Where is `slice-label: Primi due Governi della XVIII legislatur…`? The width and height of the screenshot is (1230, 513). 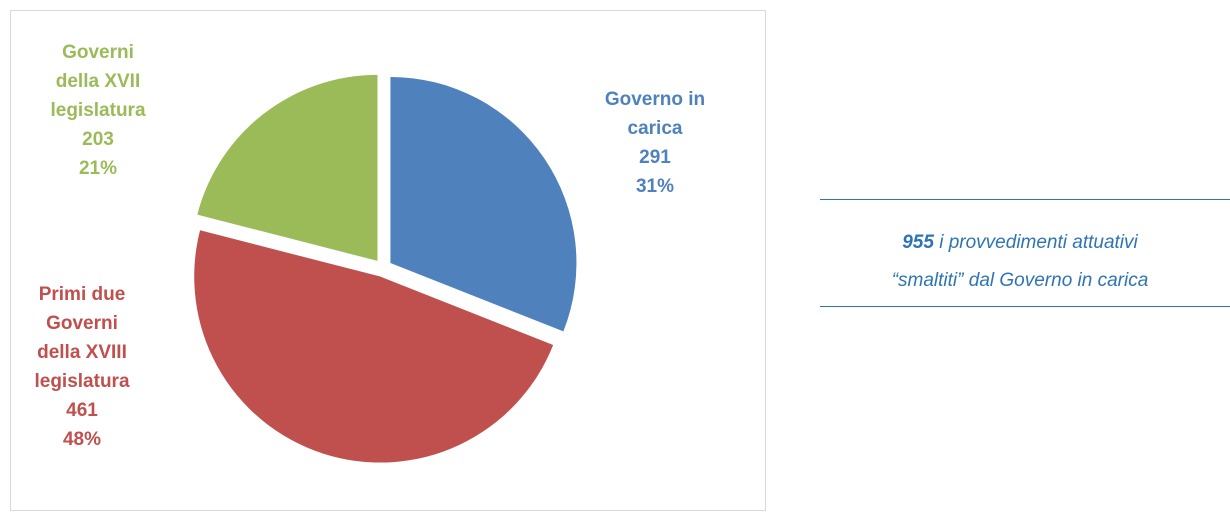
slice-label: Primi due Governi della XVIII legislatur… is located at coordinates (82, 367).